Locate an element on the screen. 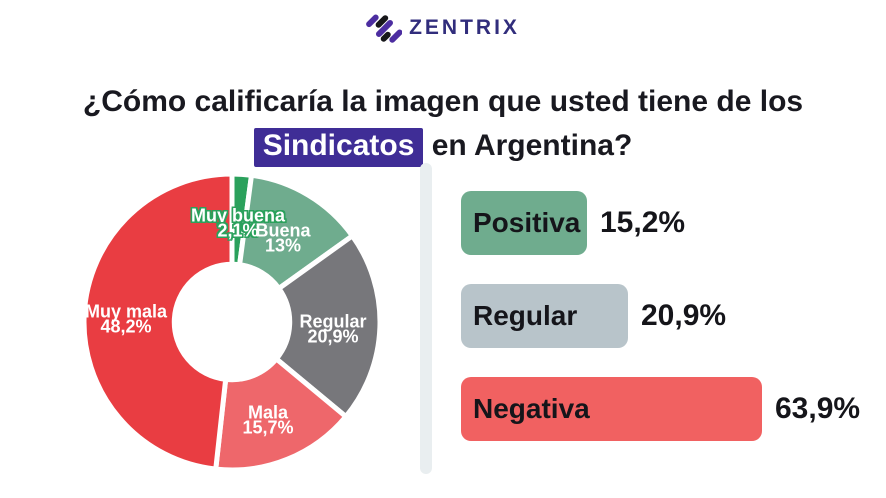  donut-label-buena: Buena 13% is located at coordinates (283, 237).